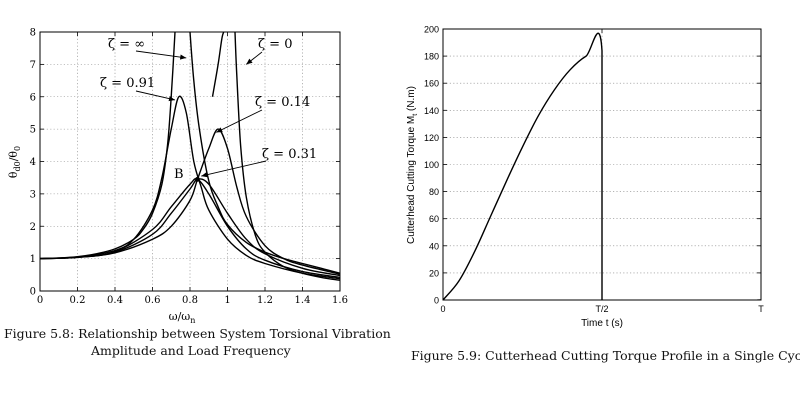 The height and width of the screenshot is (400, 800). I want to click on x-tick-label: 0.6, so click(153, 300).